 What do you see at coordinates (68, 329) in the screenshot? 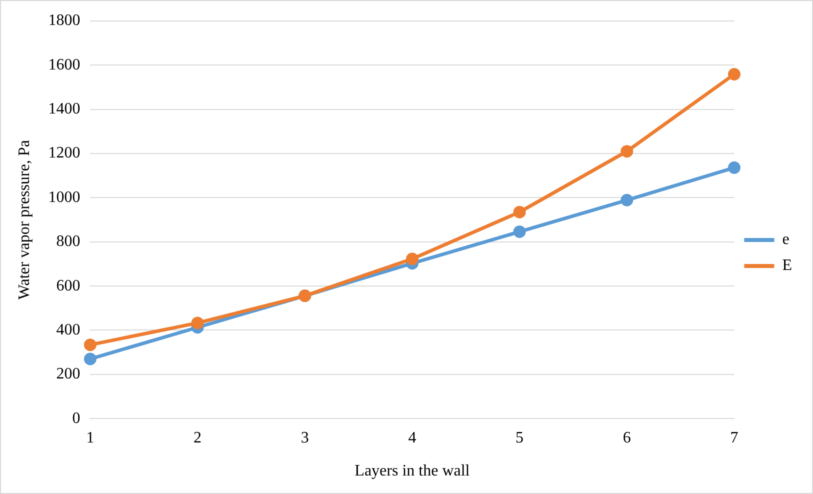
I see `y-tick-label: 400` at bounding box center [68, 329].